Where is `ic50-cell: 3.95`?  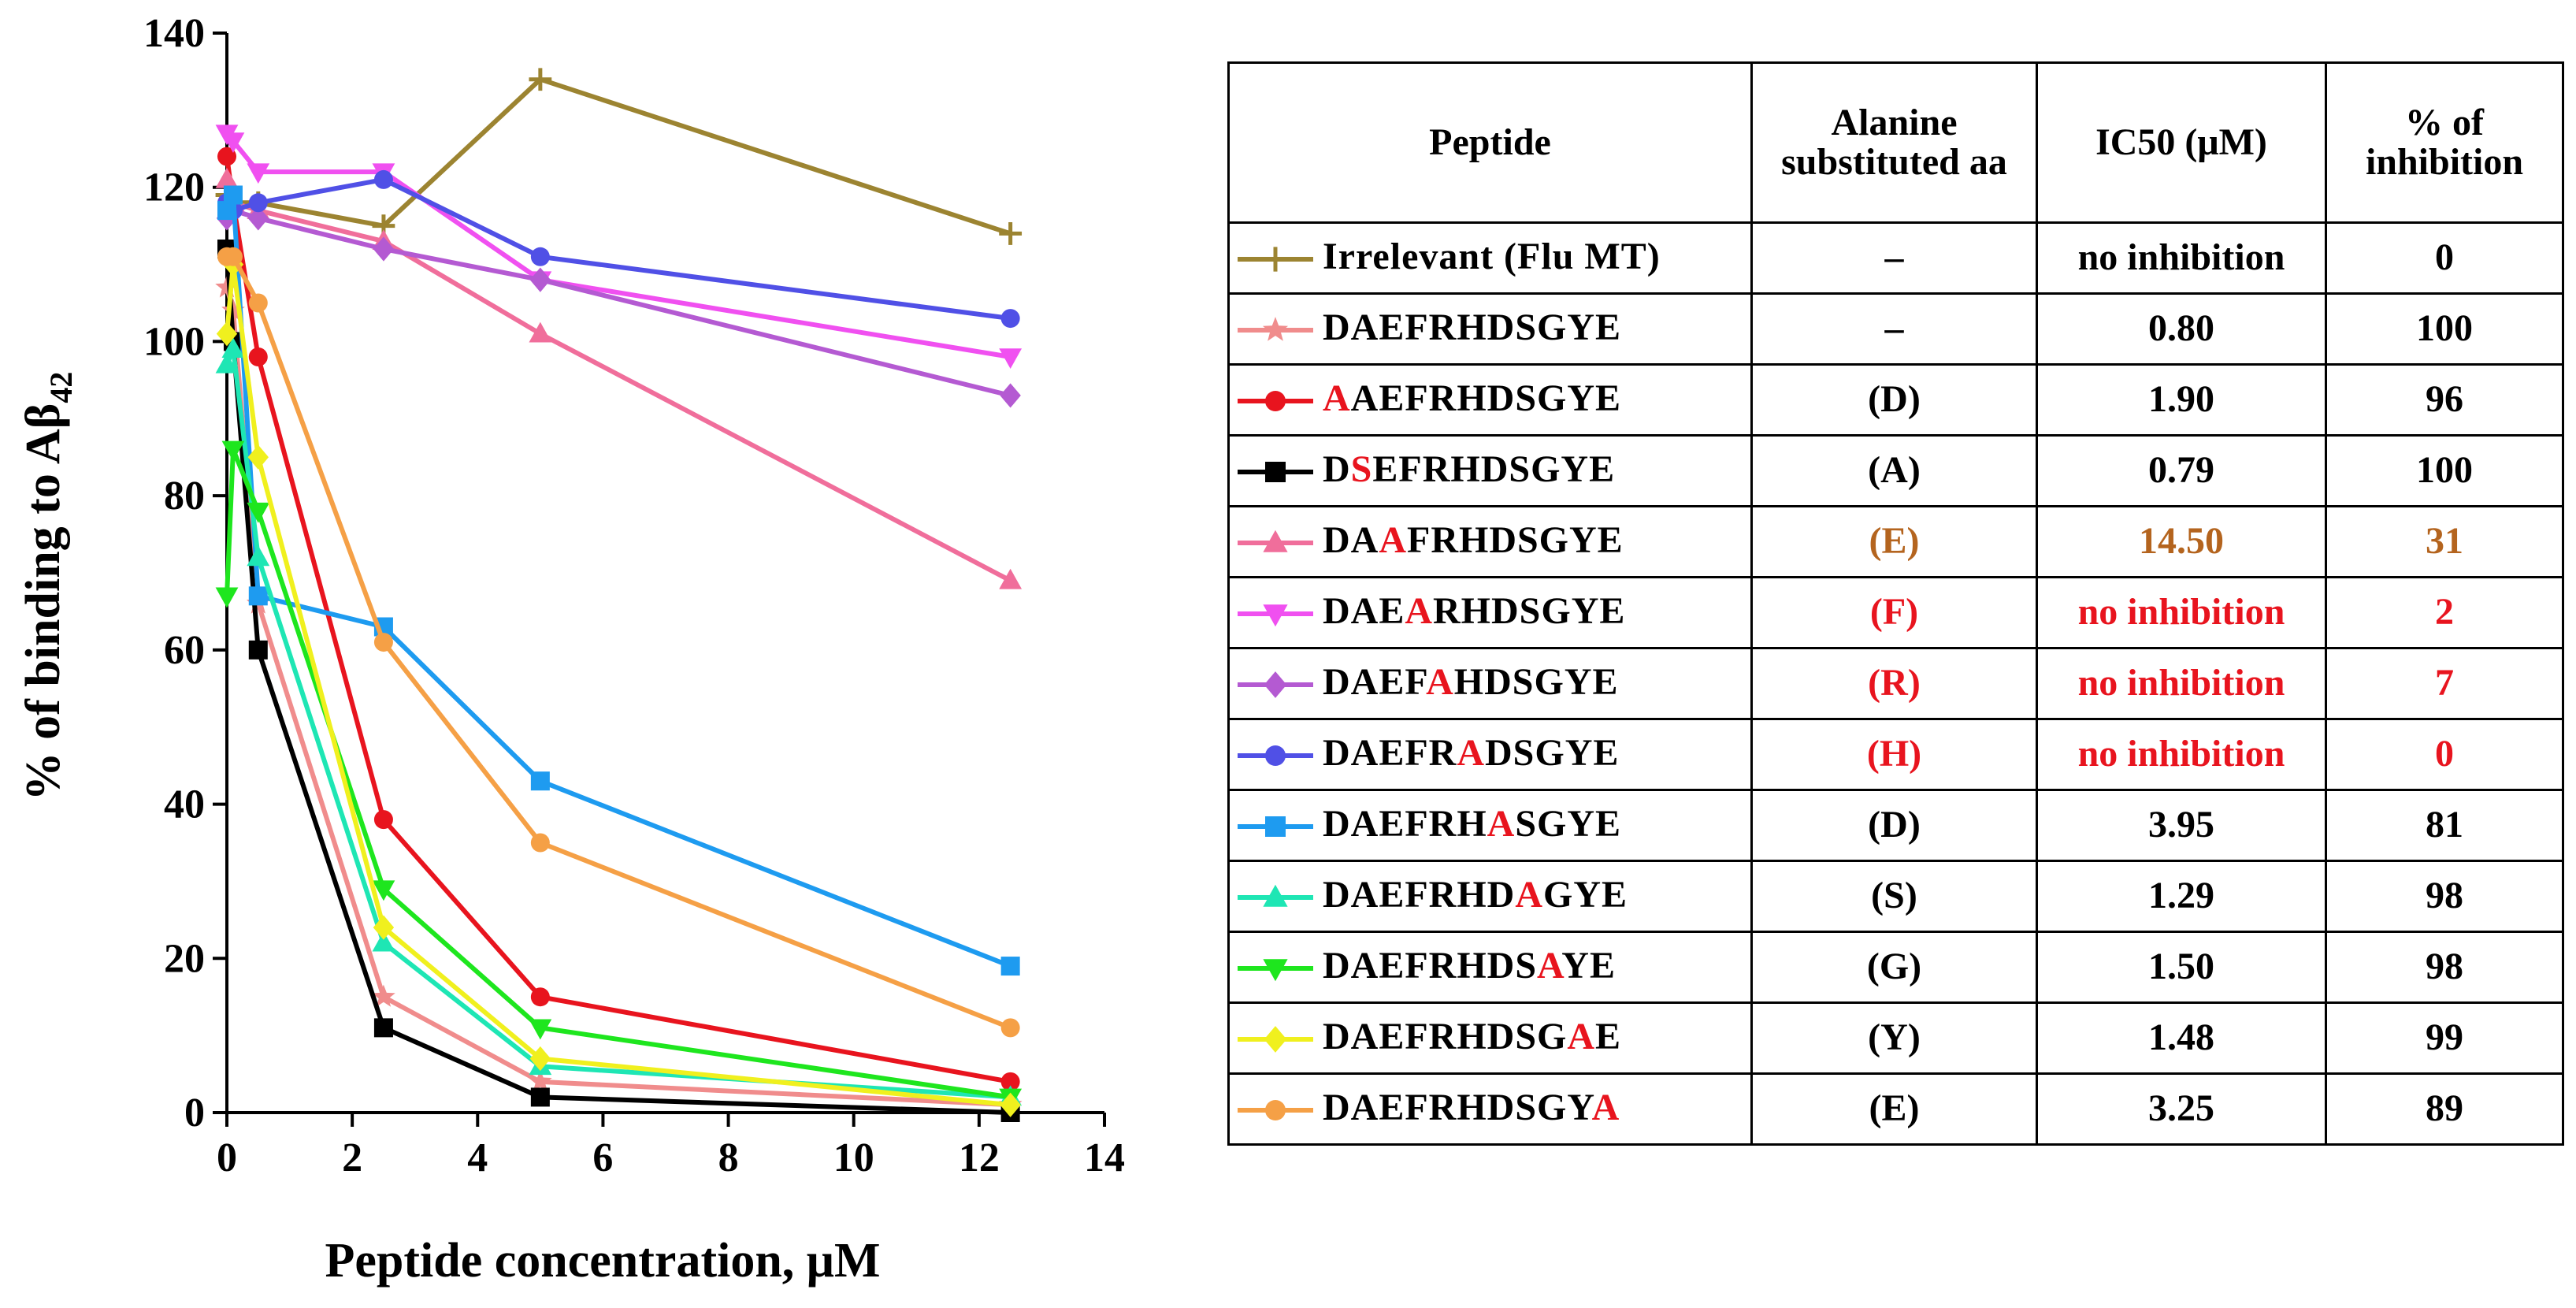 ic50-cell: 3.95 is located at coordinates (2181, 825).